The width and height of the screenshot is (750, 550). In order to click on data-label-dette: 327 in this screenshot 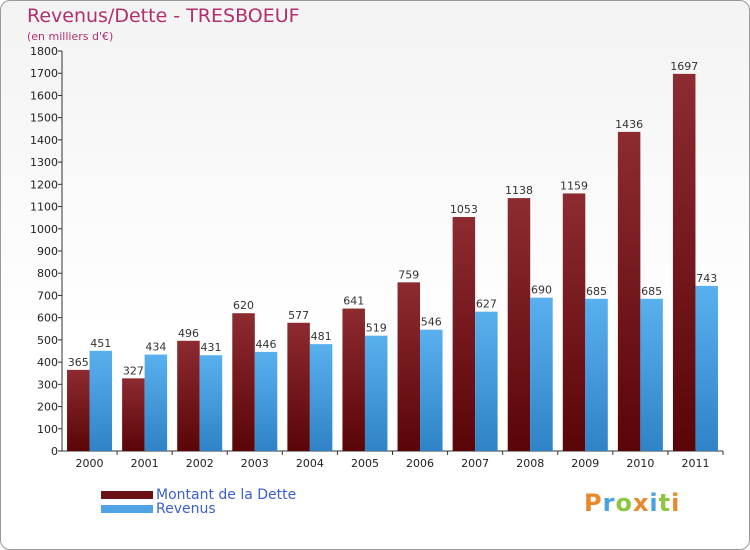, I will do `click(133, 370)`.